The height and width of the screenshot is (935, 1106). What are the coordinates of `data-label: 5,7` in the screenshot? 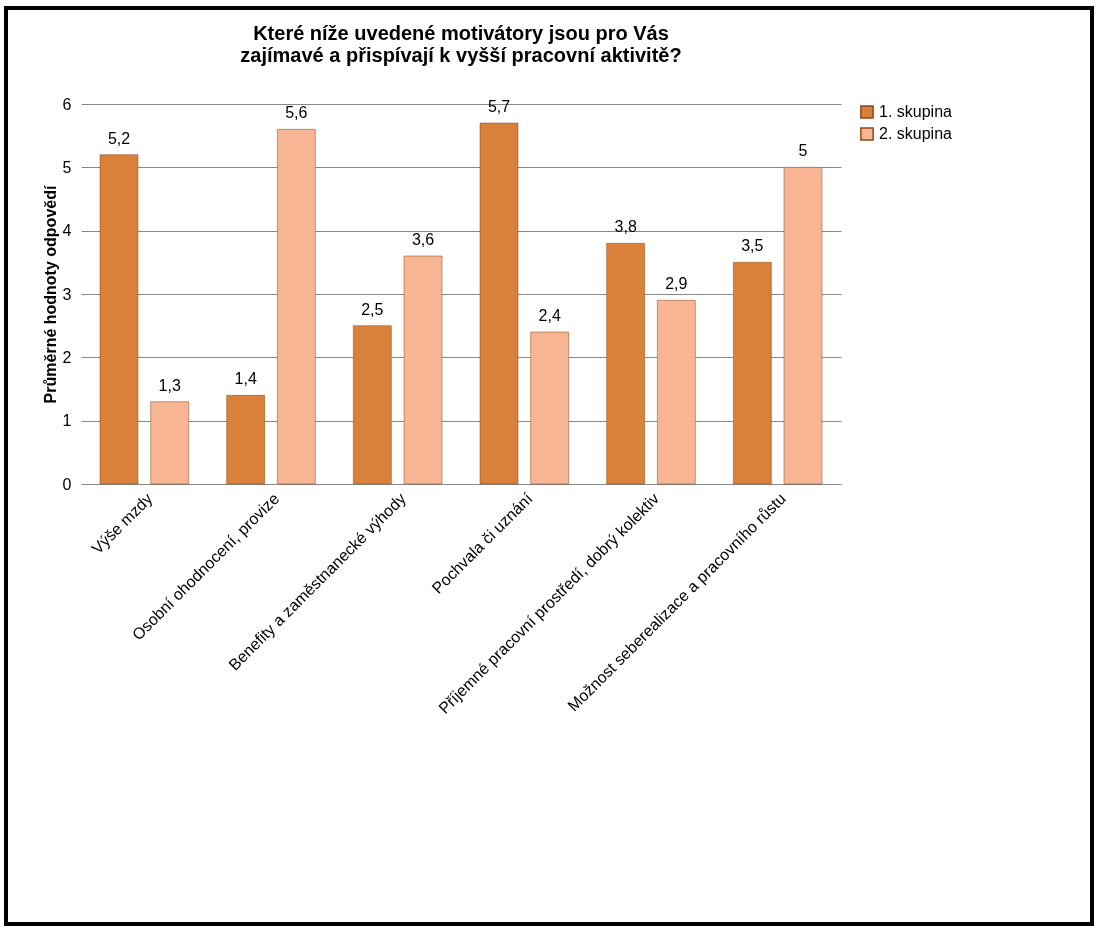 It's located at (499, 106).